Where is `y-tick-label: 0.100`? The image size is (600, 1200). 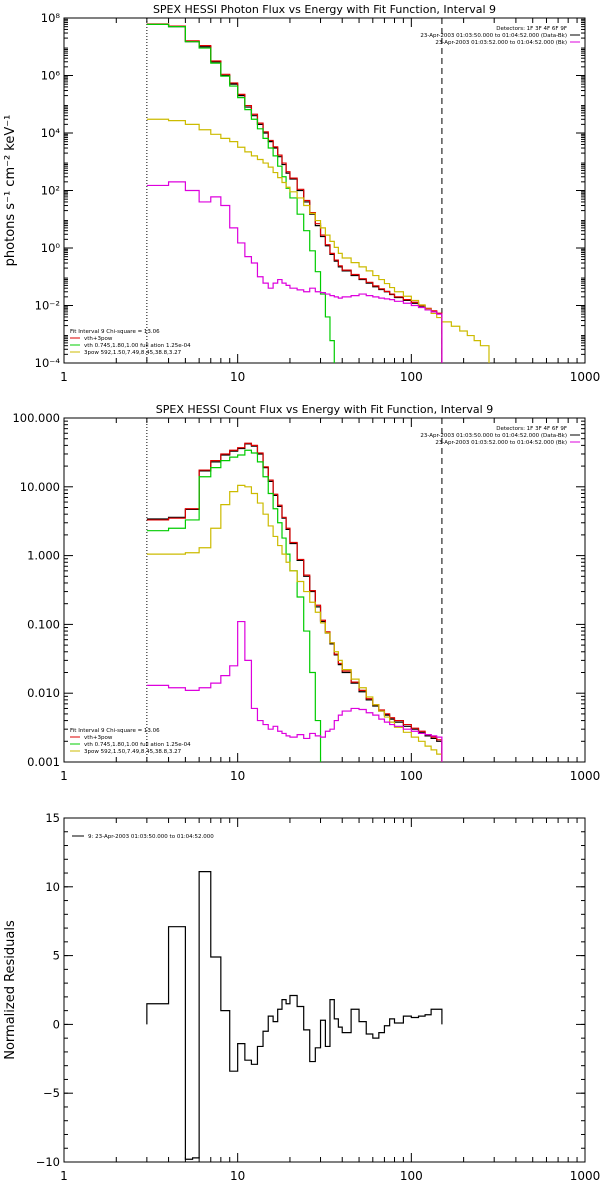
y-tick-label: 0.100 is located at coordinates (43, 624).